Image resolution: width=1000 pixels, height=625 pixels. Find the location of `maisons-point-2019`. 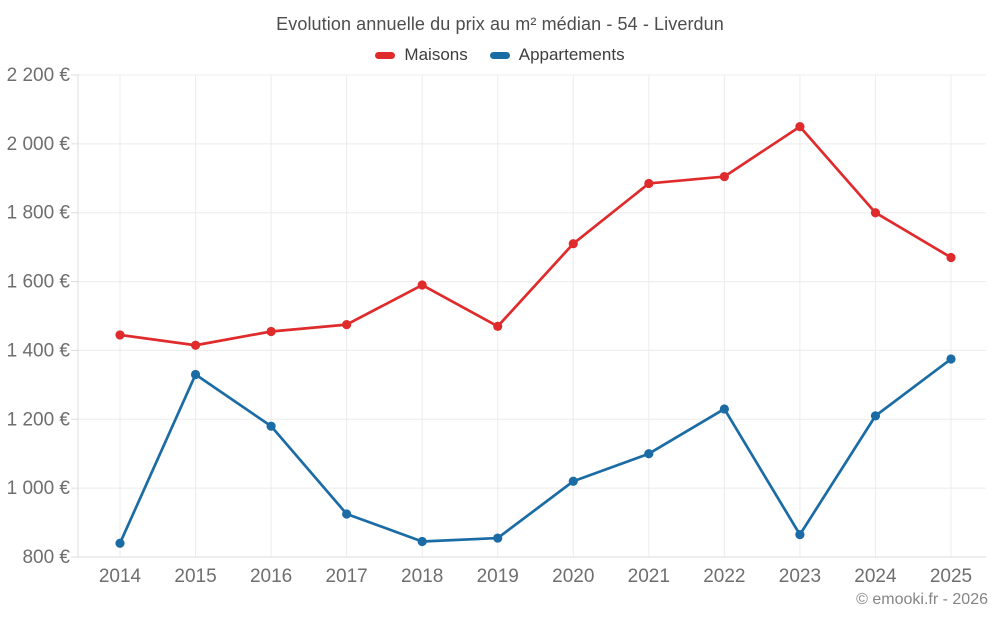

maisons-point-2019 is located at coordinates (498, 326).